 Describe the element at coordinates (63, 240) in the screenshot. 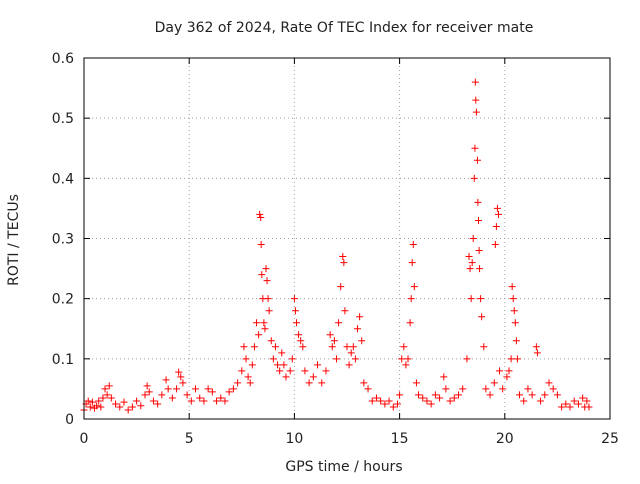

I see `y-tick-label: 0.3` at that location.